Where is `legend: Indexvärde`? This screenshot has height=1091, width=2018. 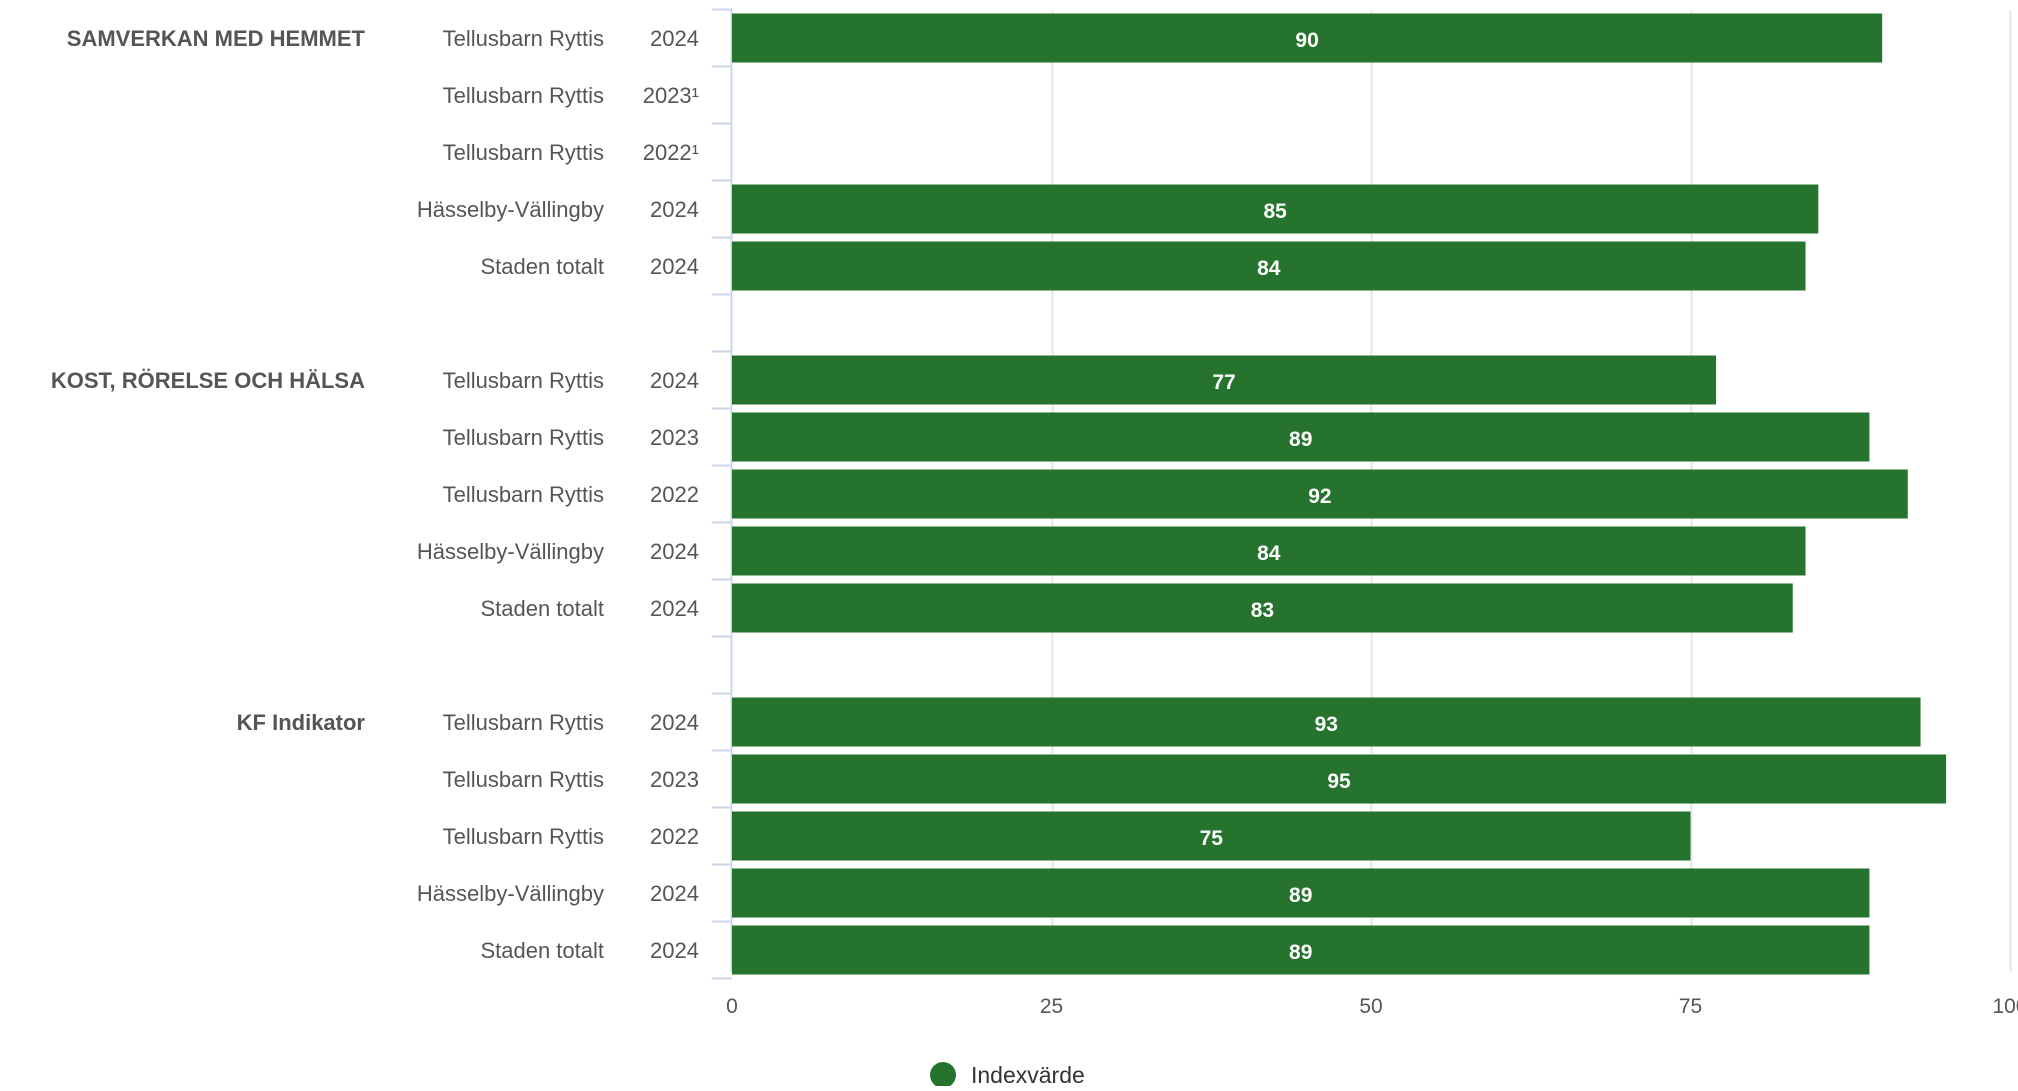
legend: Indexvärde is located at coordinates (1007, 1075).